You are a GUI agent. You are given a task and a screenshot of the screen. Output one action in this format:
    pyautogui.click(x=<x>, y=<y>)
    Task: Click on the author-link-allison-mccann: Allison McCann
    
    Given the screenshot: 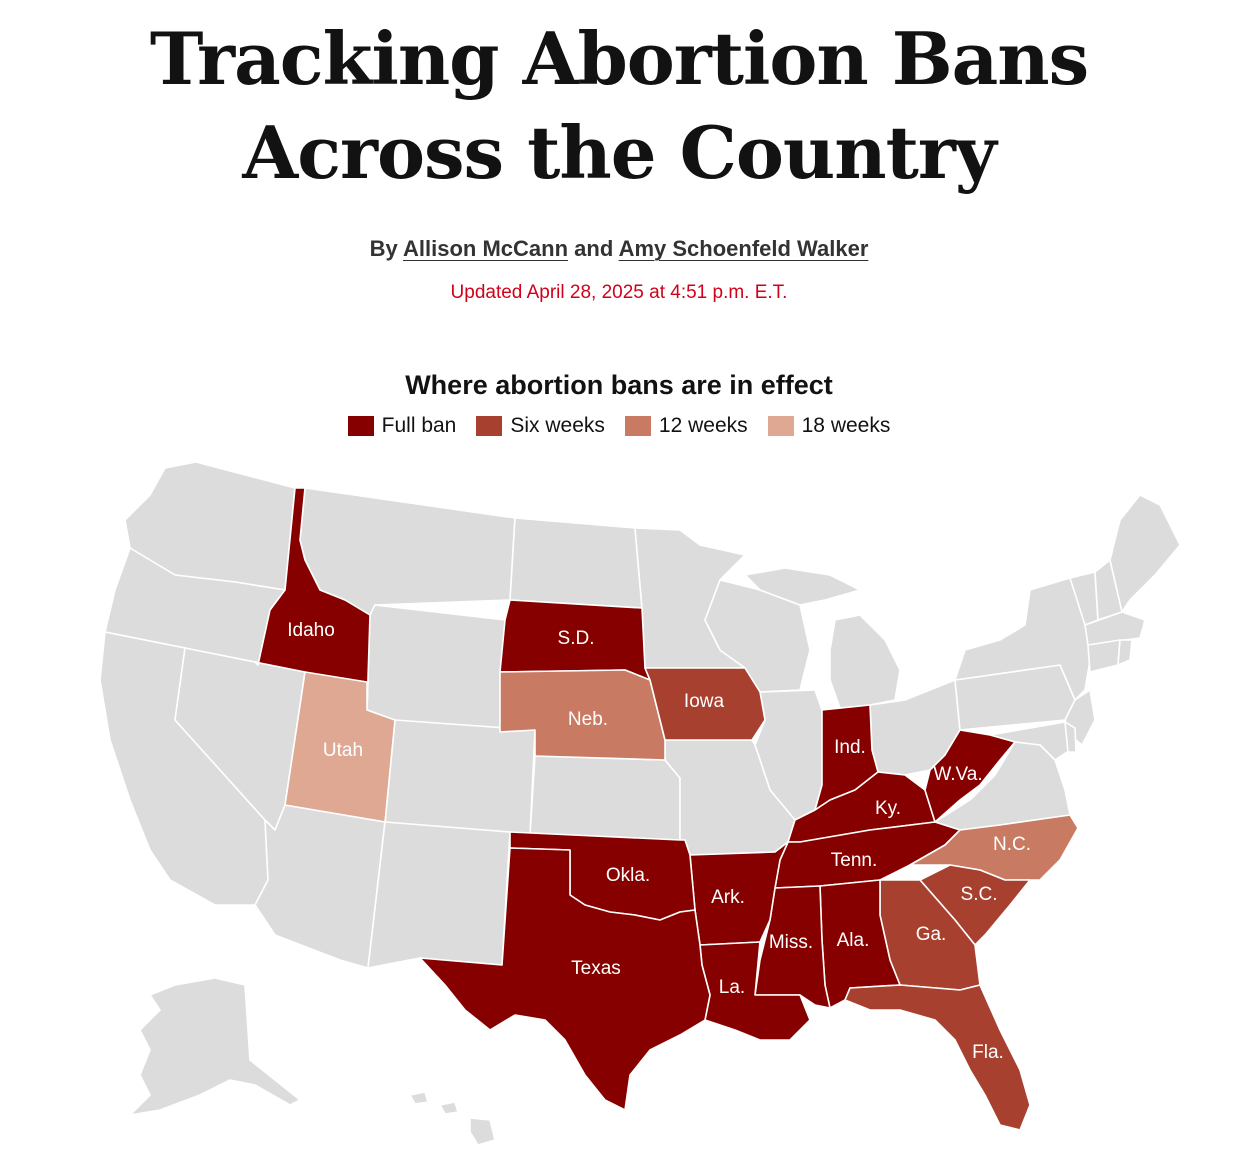 What is the action you would take?
    pyautogui.click(x=486, y=248)
    